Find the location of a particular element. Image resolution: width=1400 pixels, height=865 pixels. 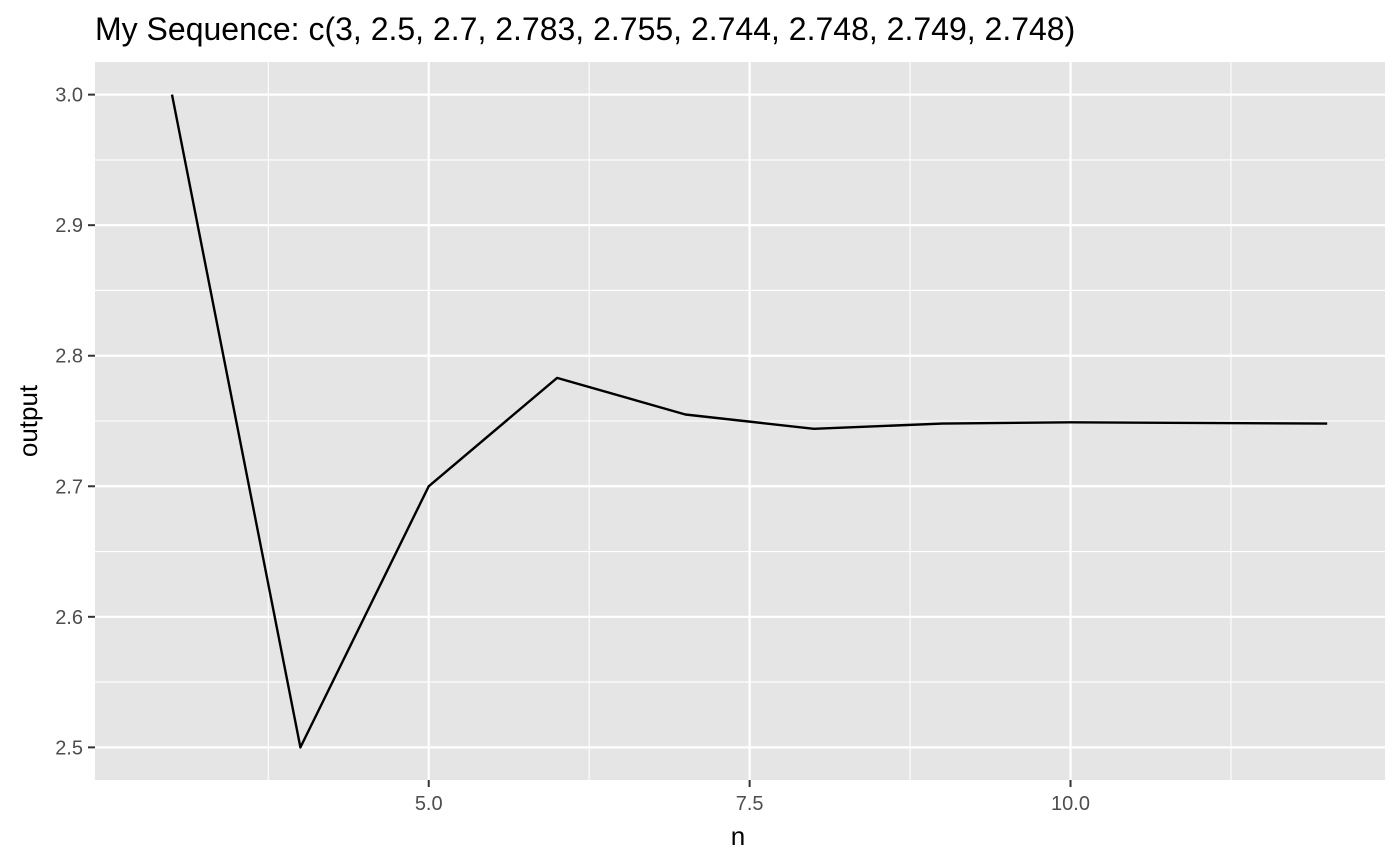

y-axis-title: output is located at coordinates (28, 420).